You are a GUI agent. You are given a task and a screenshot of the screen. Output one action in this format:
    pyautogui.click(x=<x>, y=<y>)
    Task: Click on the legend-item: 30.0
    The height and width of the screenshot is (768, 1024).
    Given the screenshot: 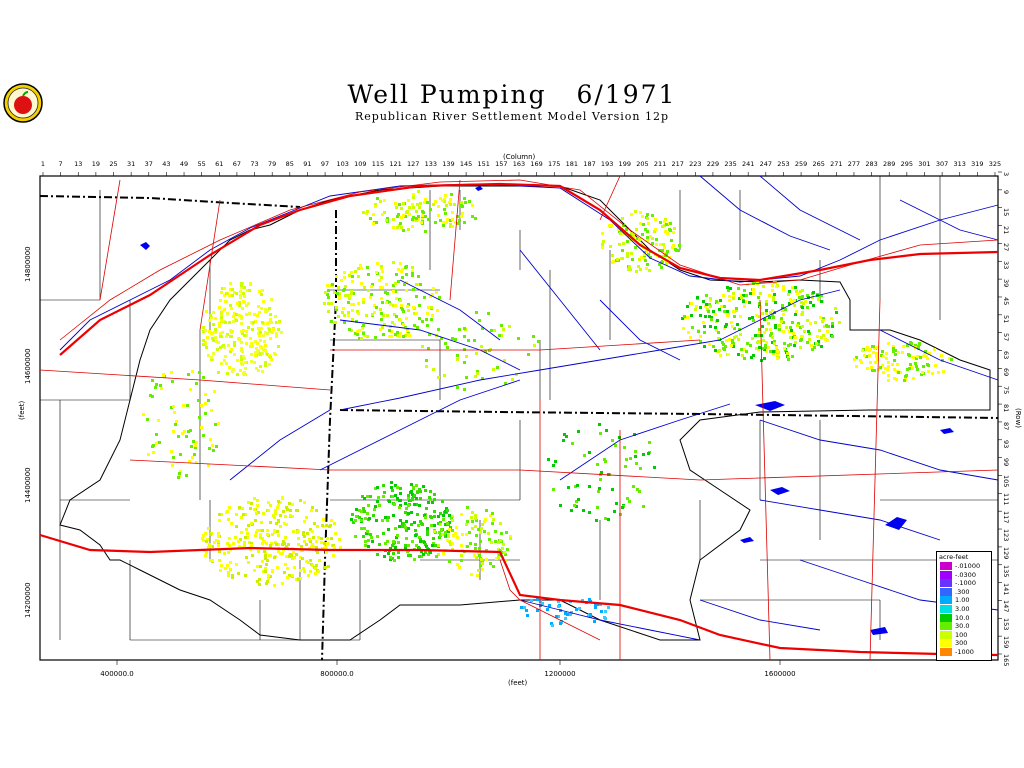 What is the action you would take?
    pyautogui.click(x=954, y=626)
    